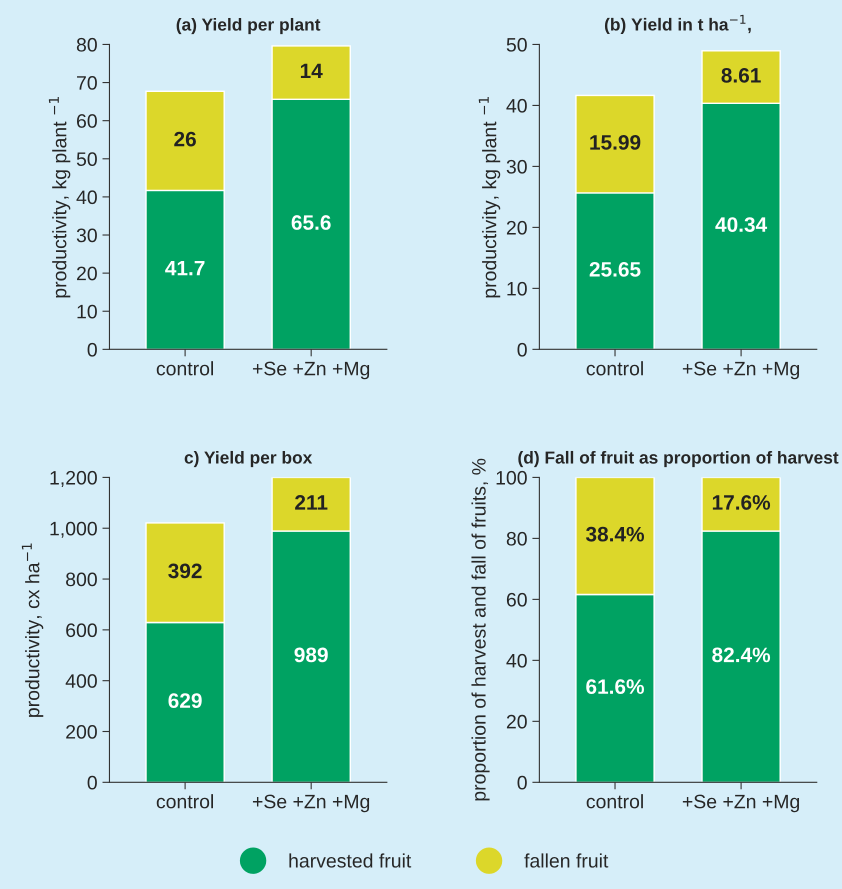  What do you see at coordinates (185, 700) in the screenshot?
I see `data-label: 629` at bounding box center [185, 700].